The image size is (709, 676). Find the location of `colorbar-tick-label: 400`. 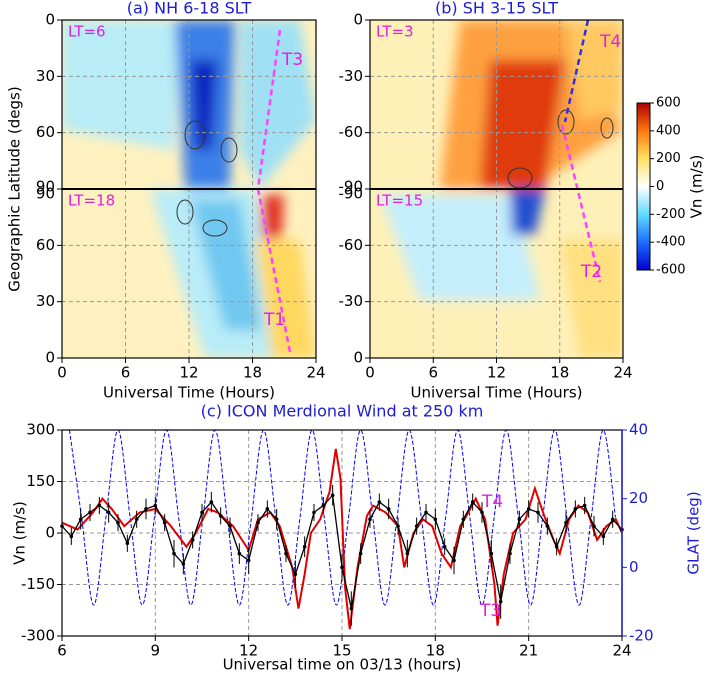

colorbar-tick-label: 400 is located at coordinates (668, 130).